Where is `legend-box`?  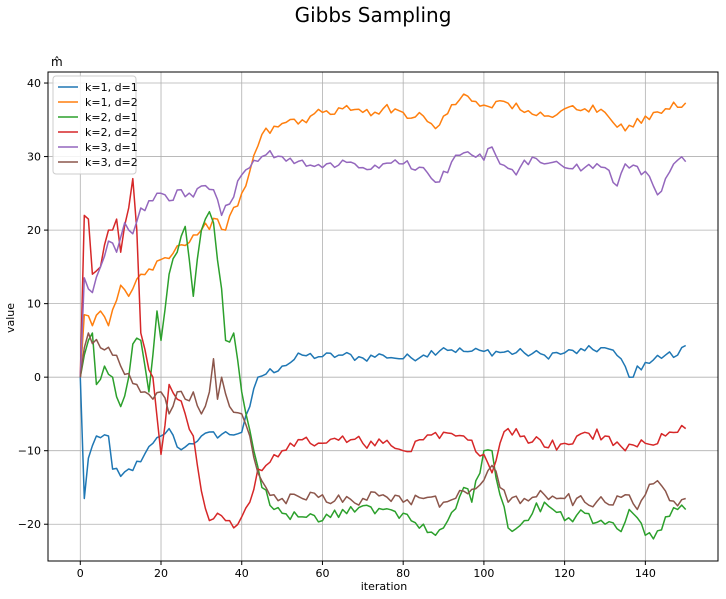 legend-box is located at coordinates (94, 125).